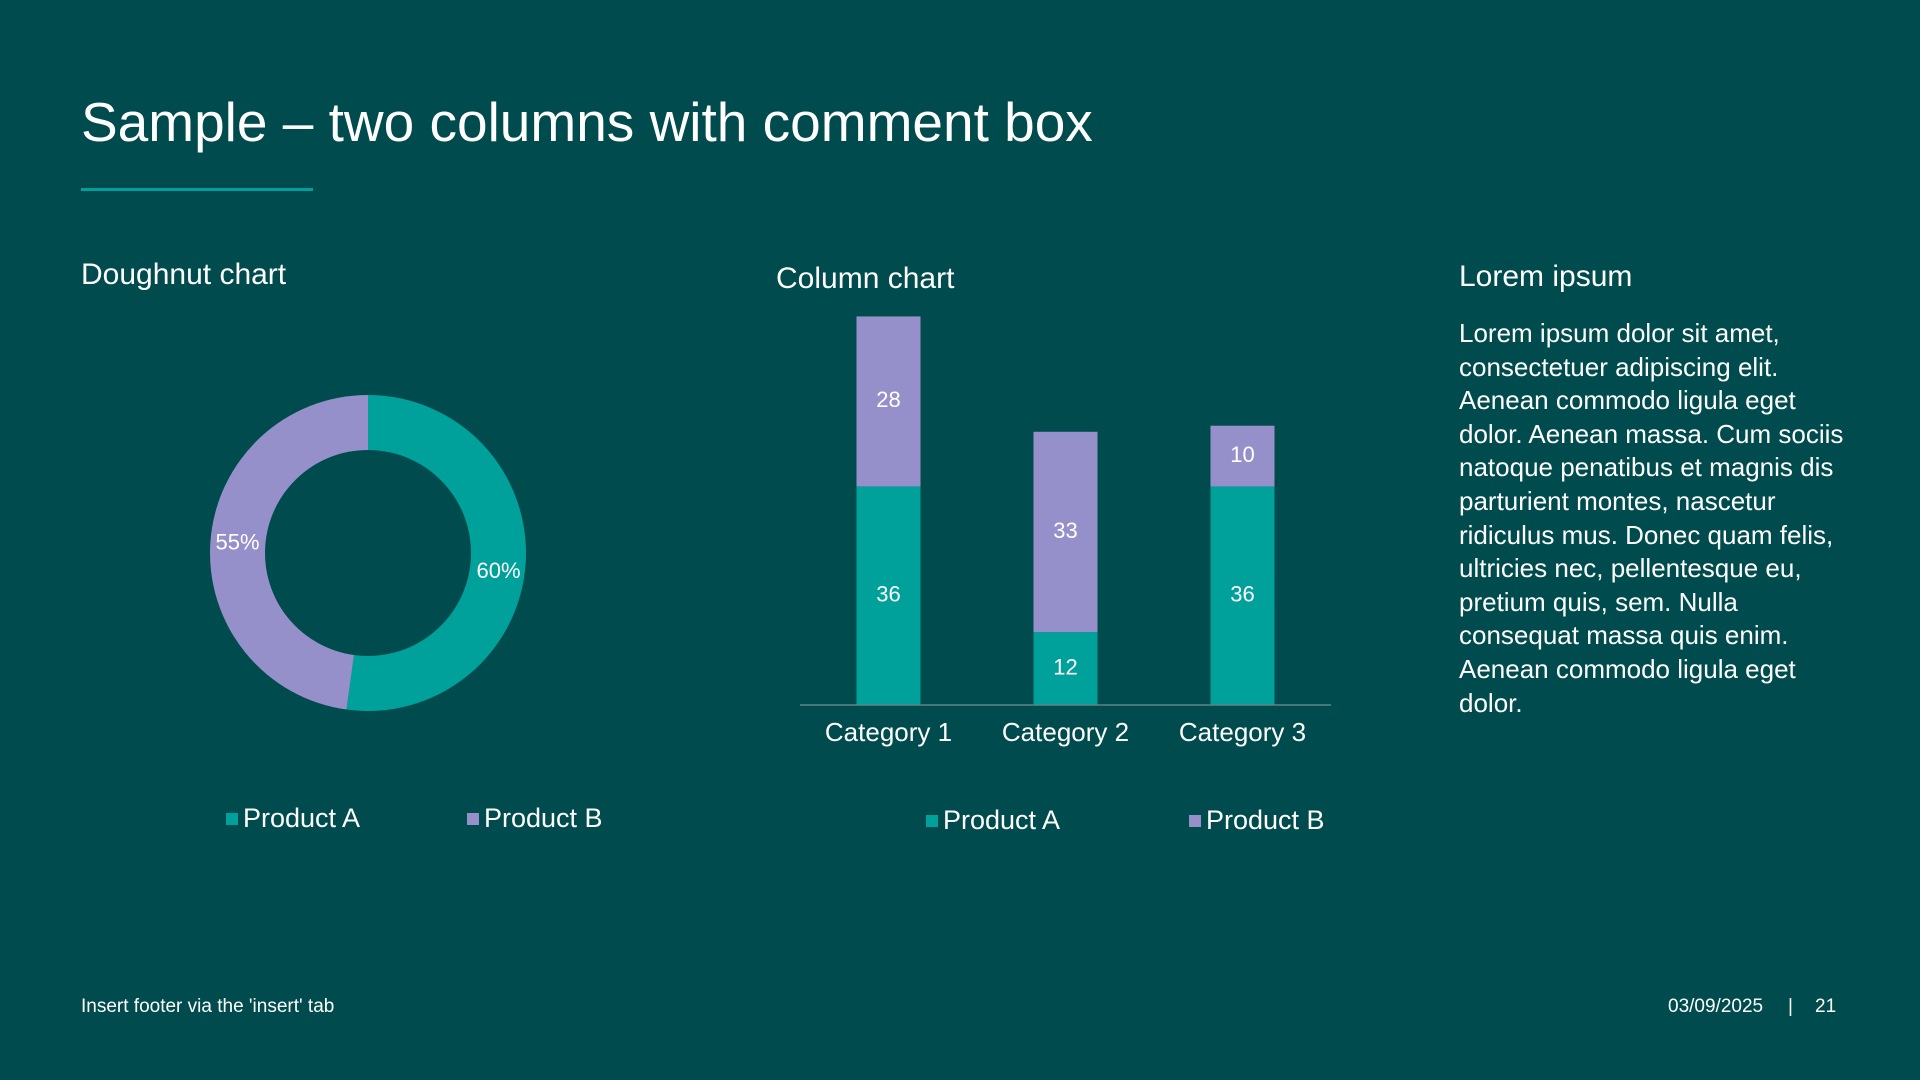  I want to click on page-number: 21, so click(1825, 1007).